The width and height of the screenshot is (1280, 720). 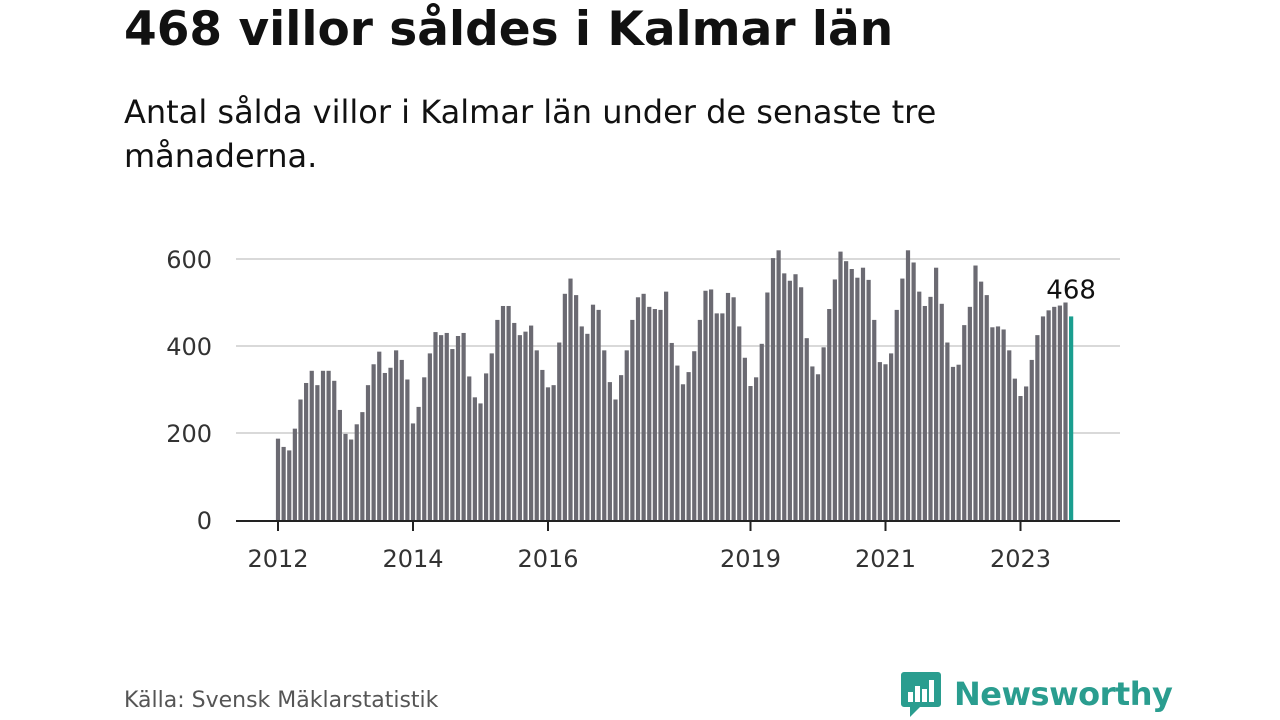 I want to click on bar-latest, so click(x=1071, y=418).